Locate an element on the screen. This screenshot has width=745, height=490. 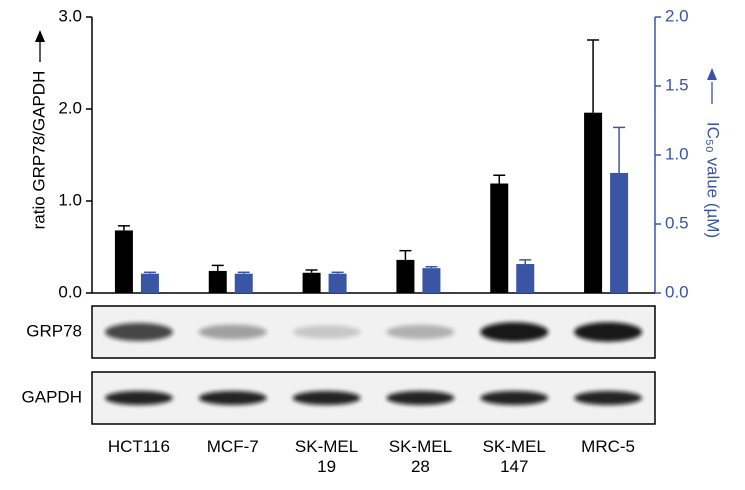
blot-label: GAPDH is located at coordinates (52, 396).